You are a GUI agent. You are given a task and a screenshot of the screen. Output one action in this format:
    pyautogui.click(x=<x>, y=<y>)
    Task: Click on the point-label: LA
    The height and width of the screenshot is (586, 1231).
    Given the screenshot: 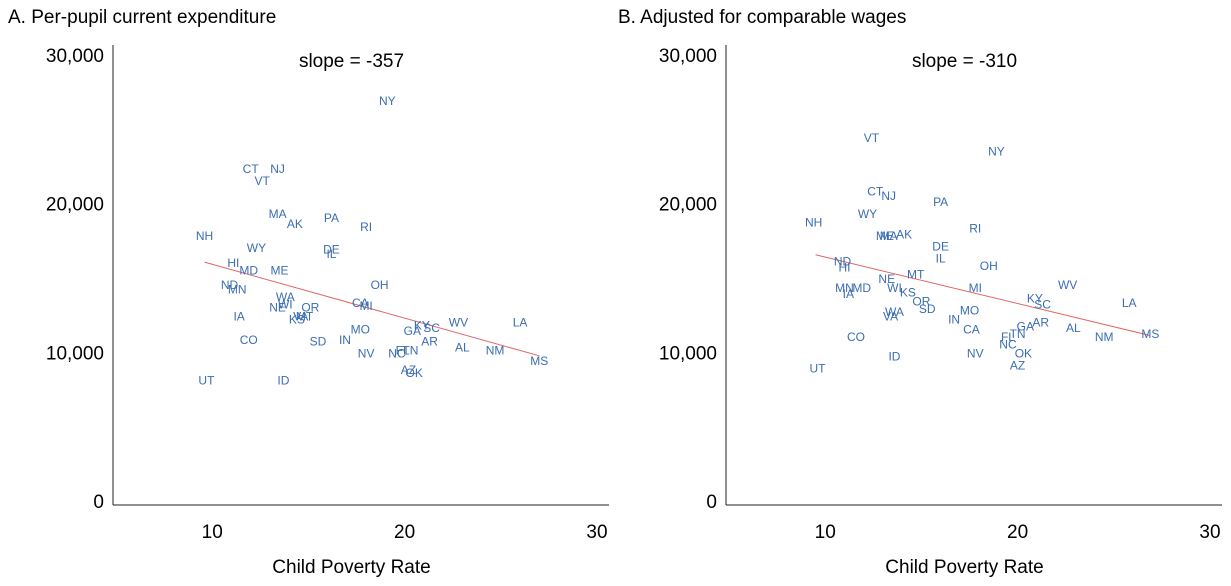 What is the action you would take?
    pyautogui.click(x=1129, y=303)
    